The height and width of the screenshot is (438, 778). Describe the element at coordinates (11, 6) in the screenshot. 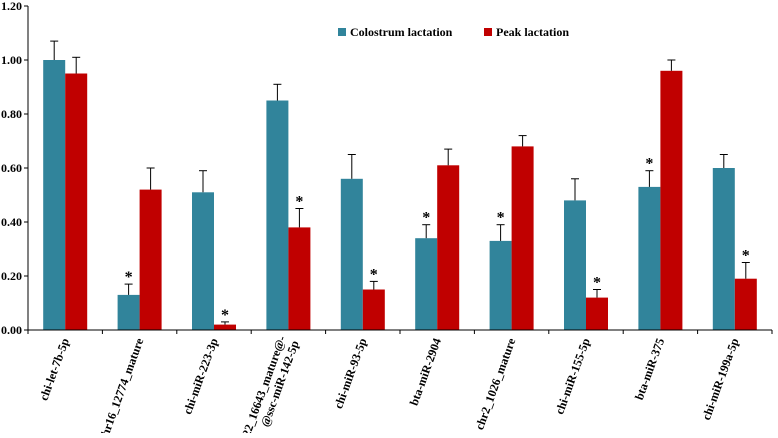

I see `y-tick-label: 1.20` at that location.